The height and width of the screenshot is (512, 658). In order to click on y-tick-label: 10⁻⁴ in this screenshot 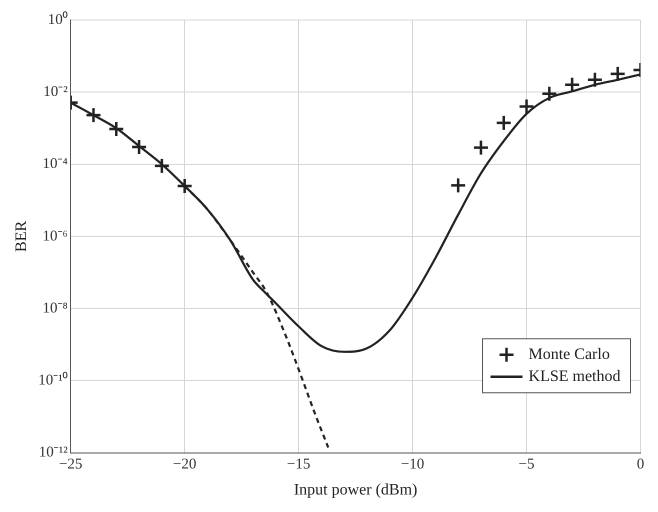, I will do `click(55, 164)`.